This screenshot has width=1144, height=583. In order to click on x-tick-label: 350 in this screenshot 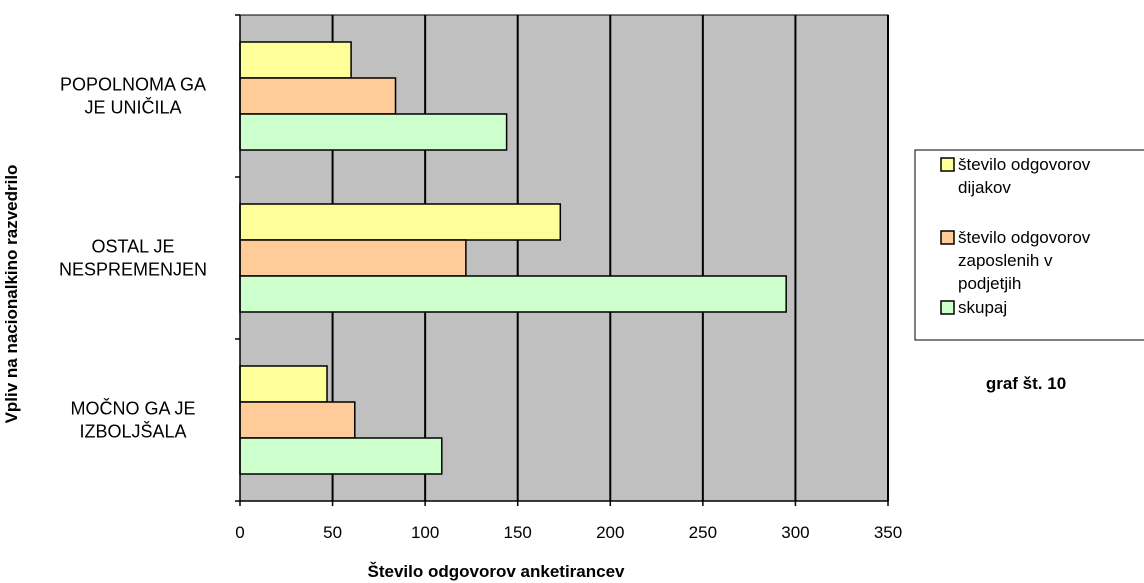, I will do `click(888, 532)`.